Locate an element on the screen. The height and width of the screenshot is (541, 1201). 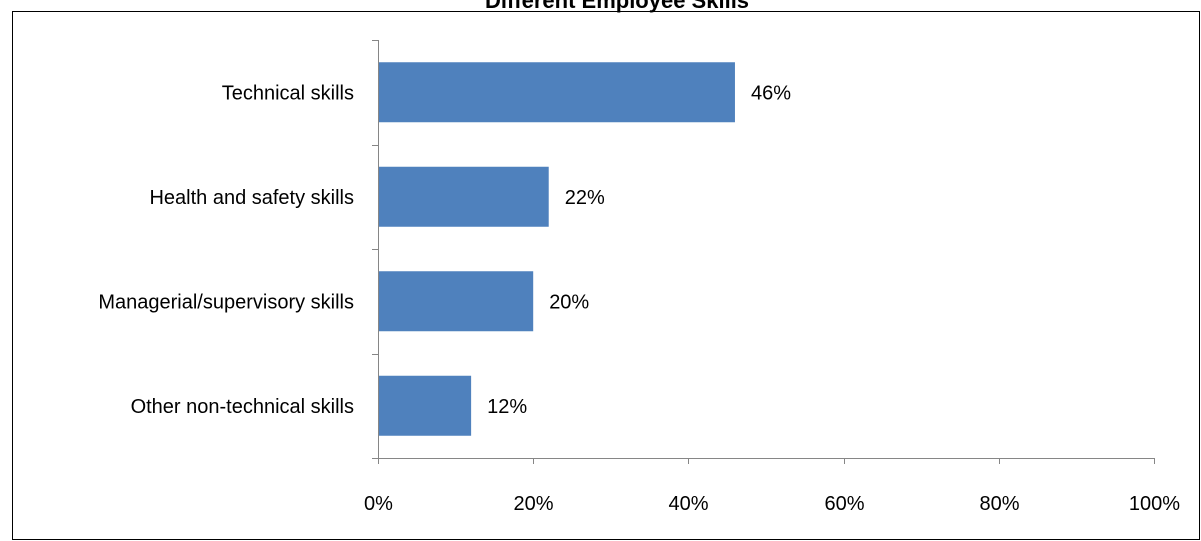
data-label: 12% is located at coordinates (507, 407).